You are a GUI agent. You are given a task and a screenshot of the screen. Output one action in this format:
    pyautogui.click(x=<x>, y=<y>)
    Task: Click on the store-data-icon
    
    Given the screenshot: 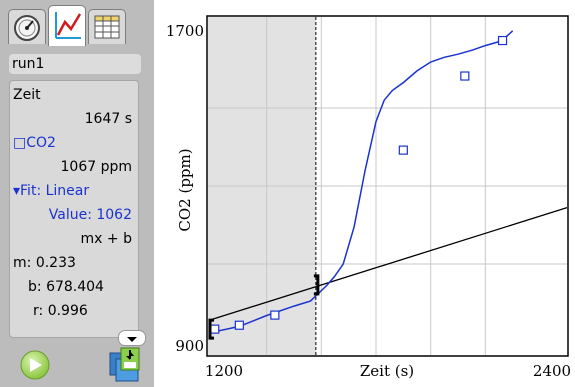 What is the action you would take?
    pyautogui.click(x=124, y=364)
    